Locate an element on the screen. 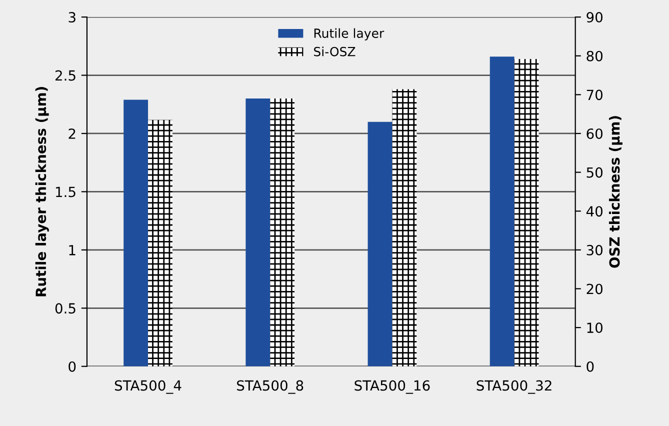 The width and height of the screenshot is (669, 426). y2-tick-label: 10 is located at coordinates (595, 328).